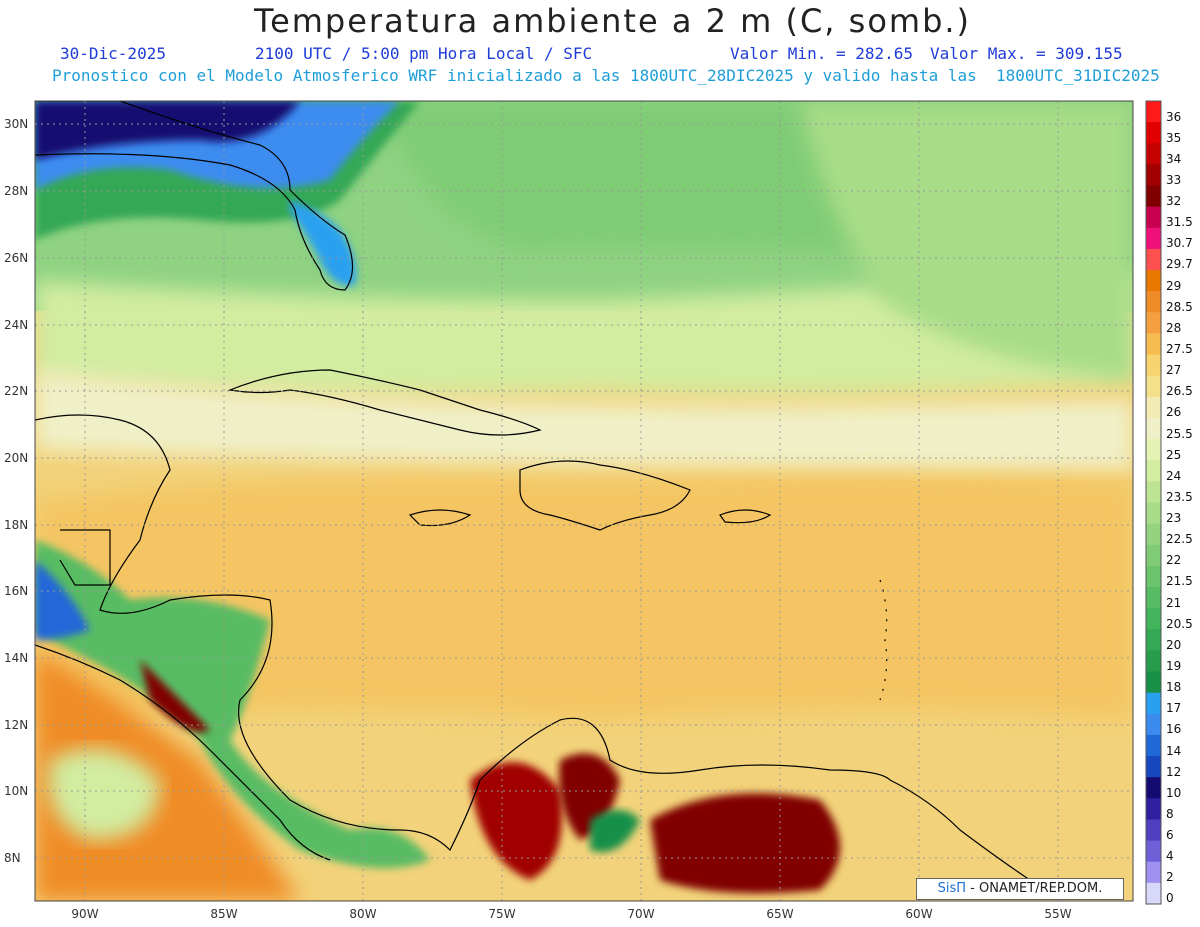 The height and width of the screenshot is (927, 1200). Describe the element at coordinates (1174, 729) in the screenshot. I see `colorbar-label: 16` at that location.